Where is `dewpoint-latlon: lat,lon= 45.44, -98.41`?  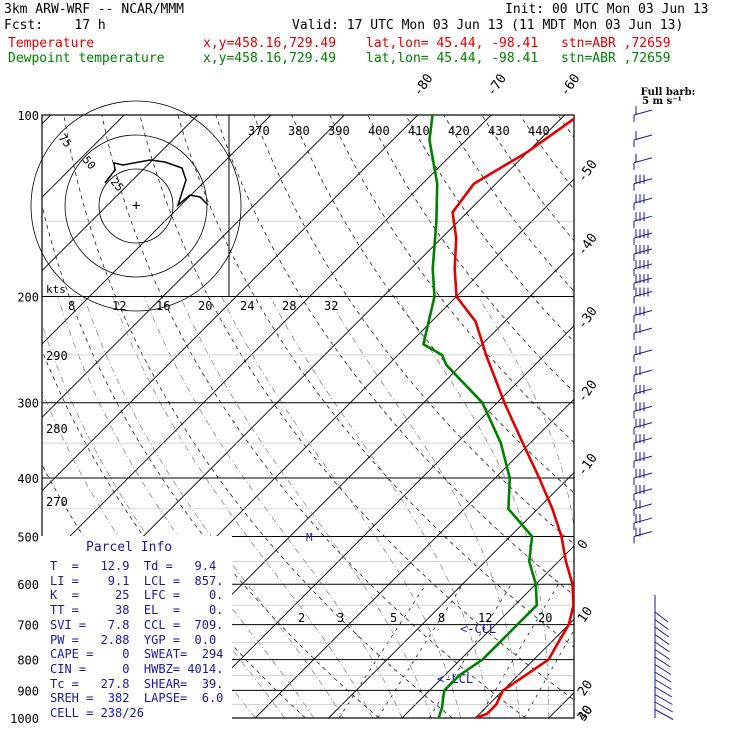
dewpoint-latlon: lat,lon= 45.44, -98.41 is located at coordinates (452, 58).